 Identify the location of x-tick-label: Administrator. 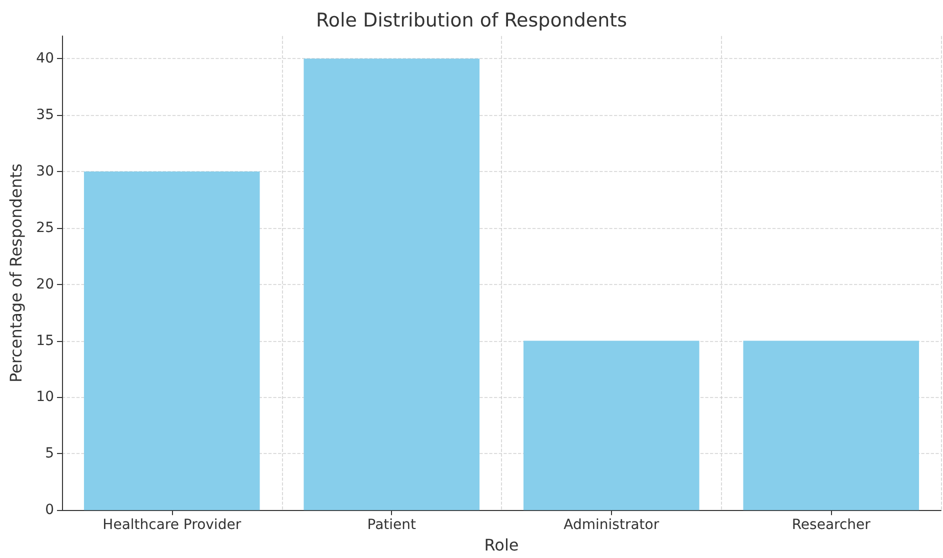
(612, 525).